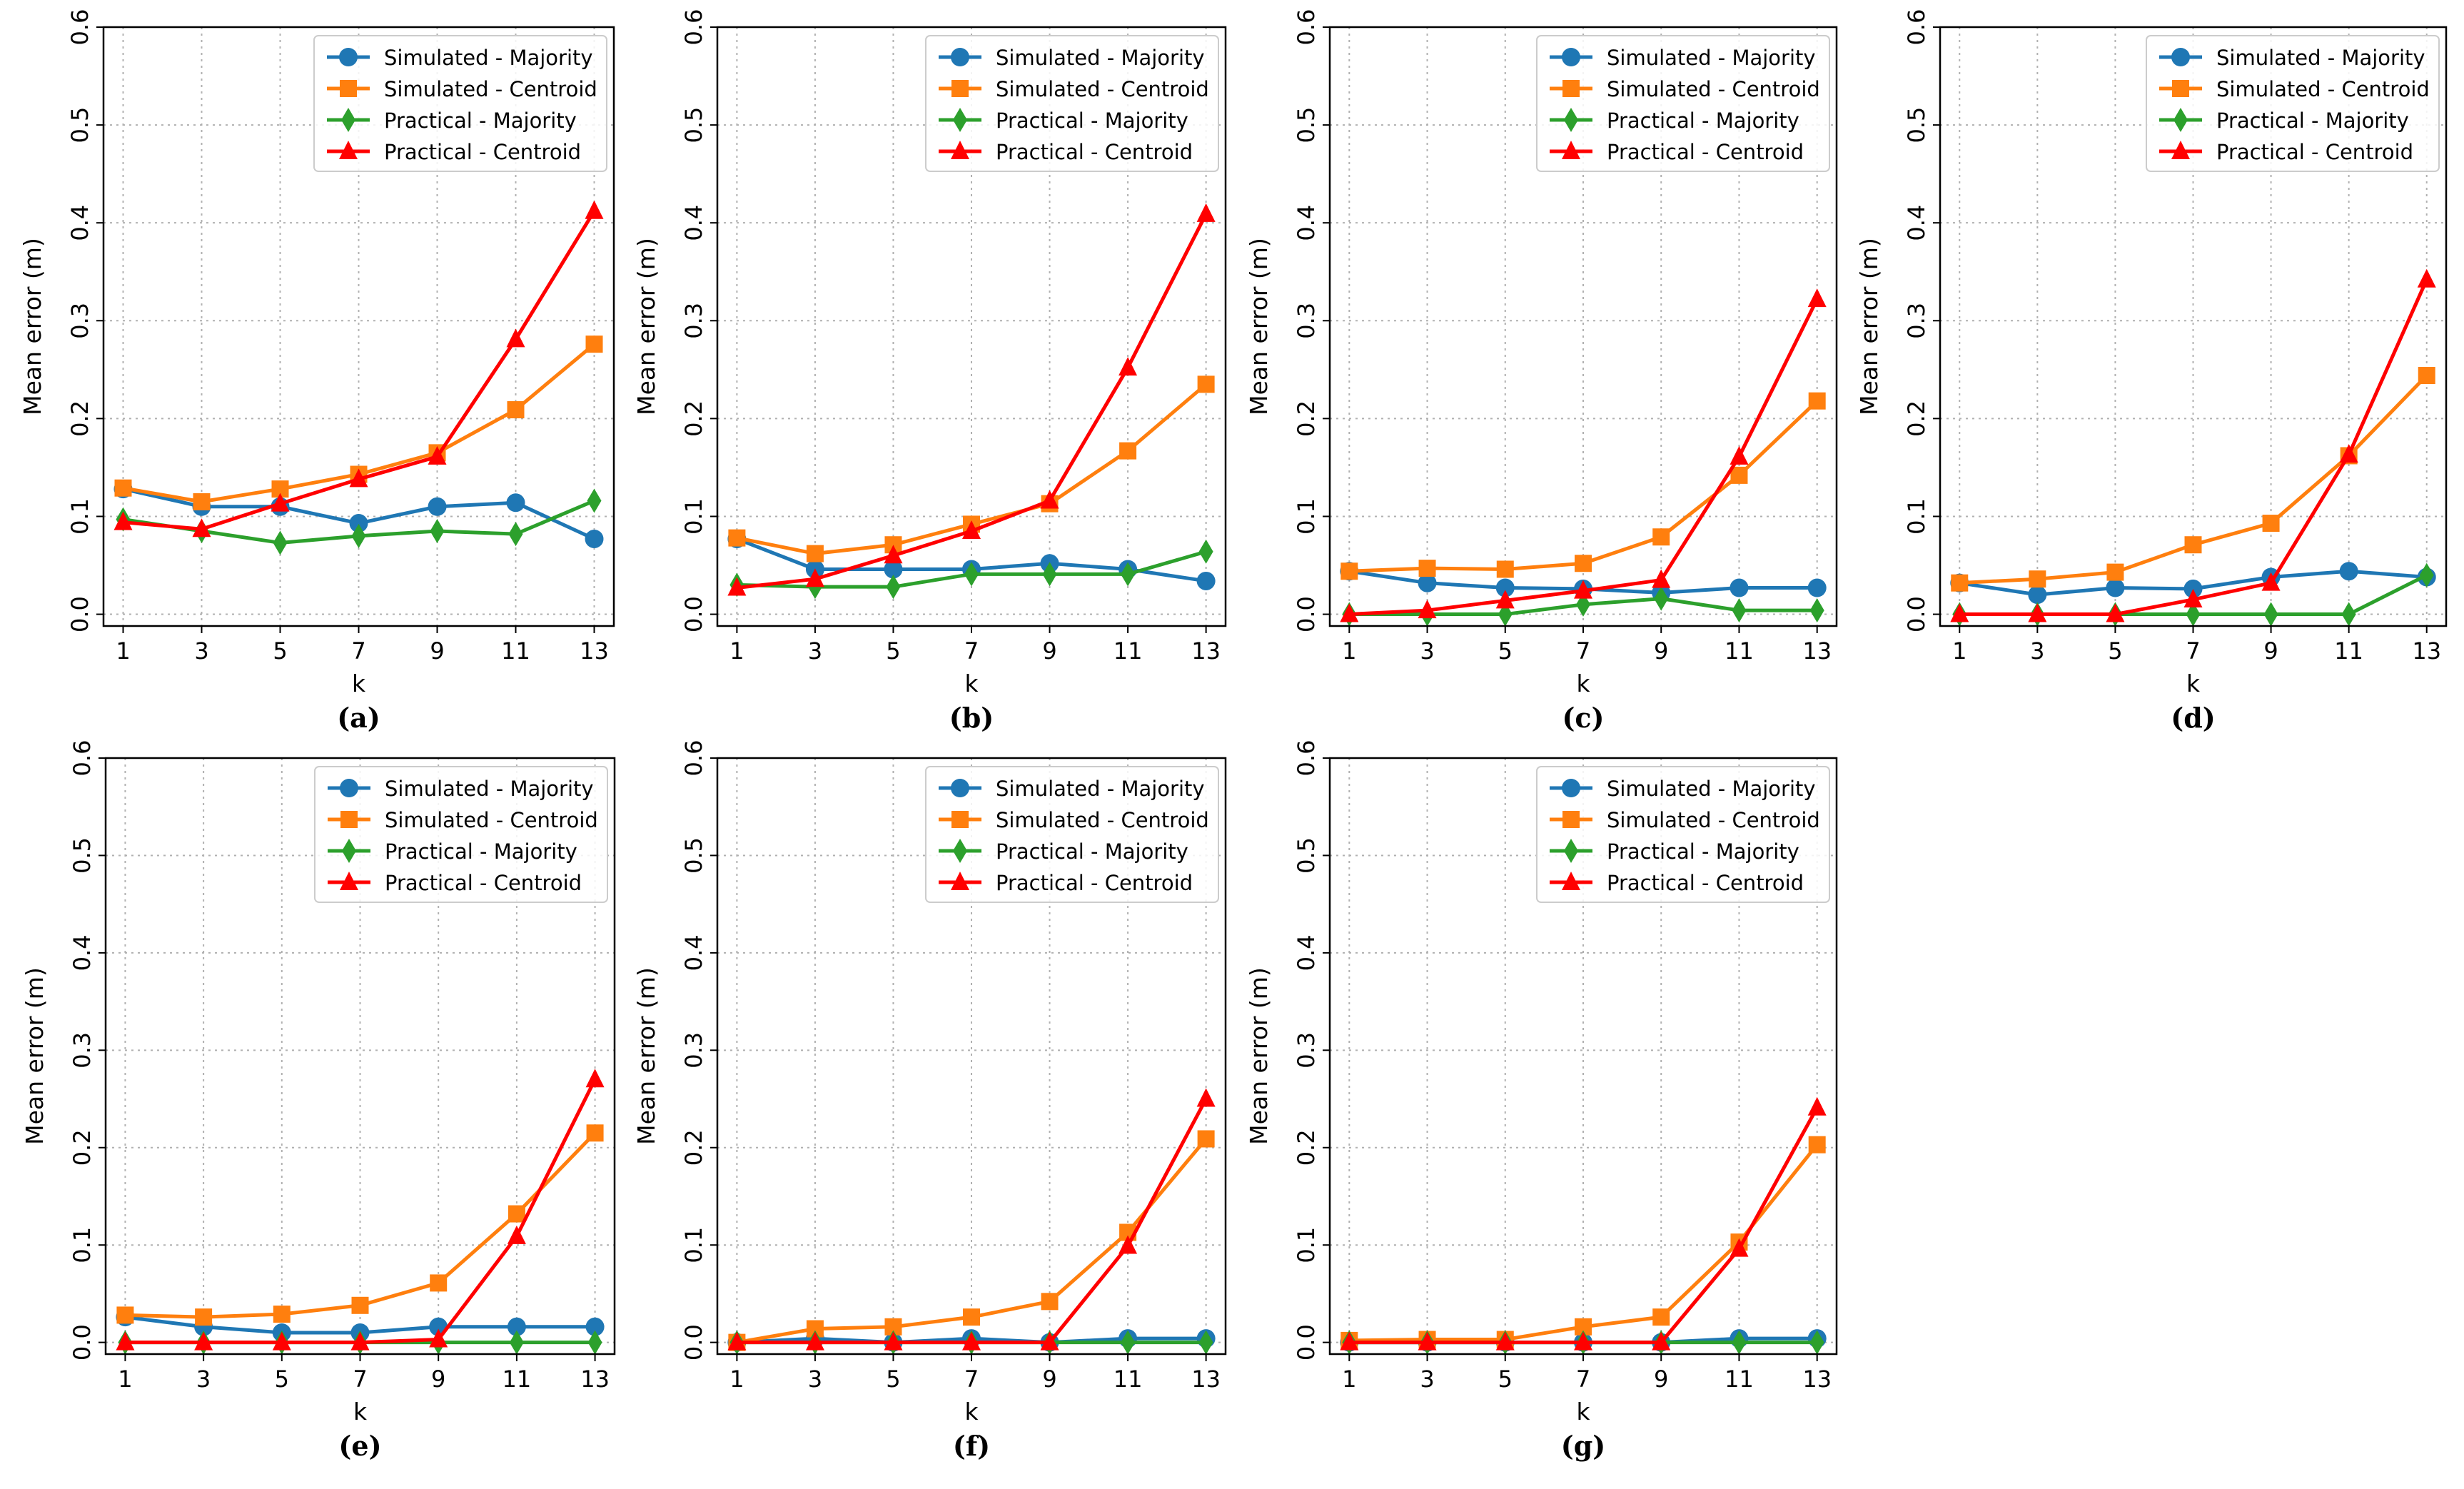 The width and height of the screenshot is (2464, 1489). What do you see at coordinates (1306, 1342) in the screenshot?
I see `y-tick-label: 0.0` at bounding box center [1306, 1342].